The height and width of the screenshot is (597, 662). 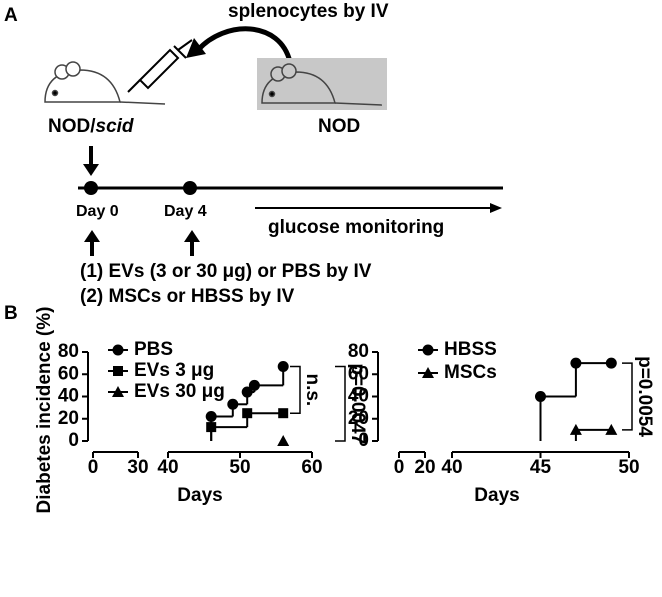 I want to click on x-tick-label: 20, so click(x=424, y=467).